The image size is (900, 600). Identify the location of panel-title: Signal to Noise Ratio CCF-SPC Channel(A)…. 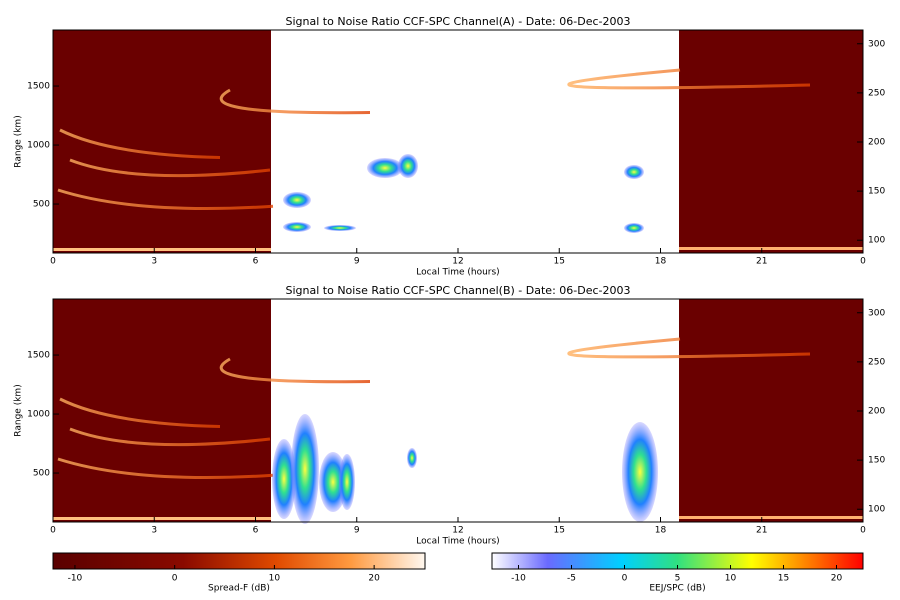
(458, 21).